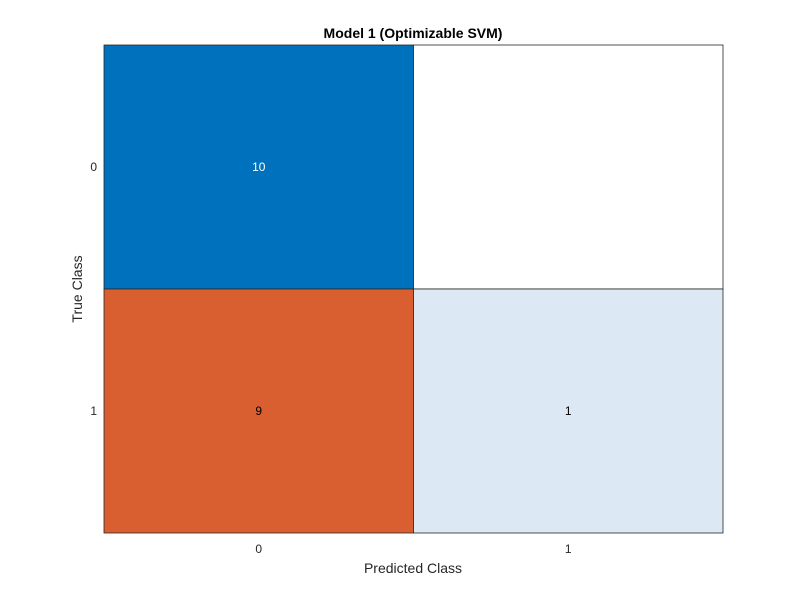 This screenshot has width=800, height=600. Describe the element at coordinates (568, 549) in the screenshot. I see `x-tick-label-1: 1` at that location.